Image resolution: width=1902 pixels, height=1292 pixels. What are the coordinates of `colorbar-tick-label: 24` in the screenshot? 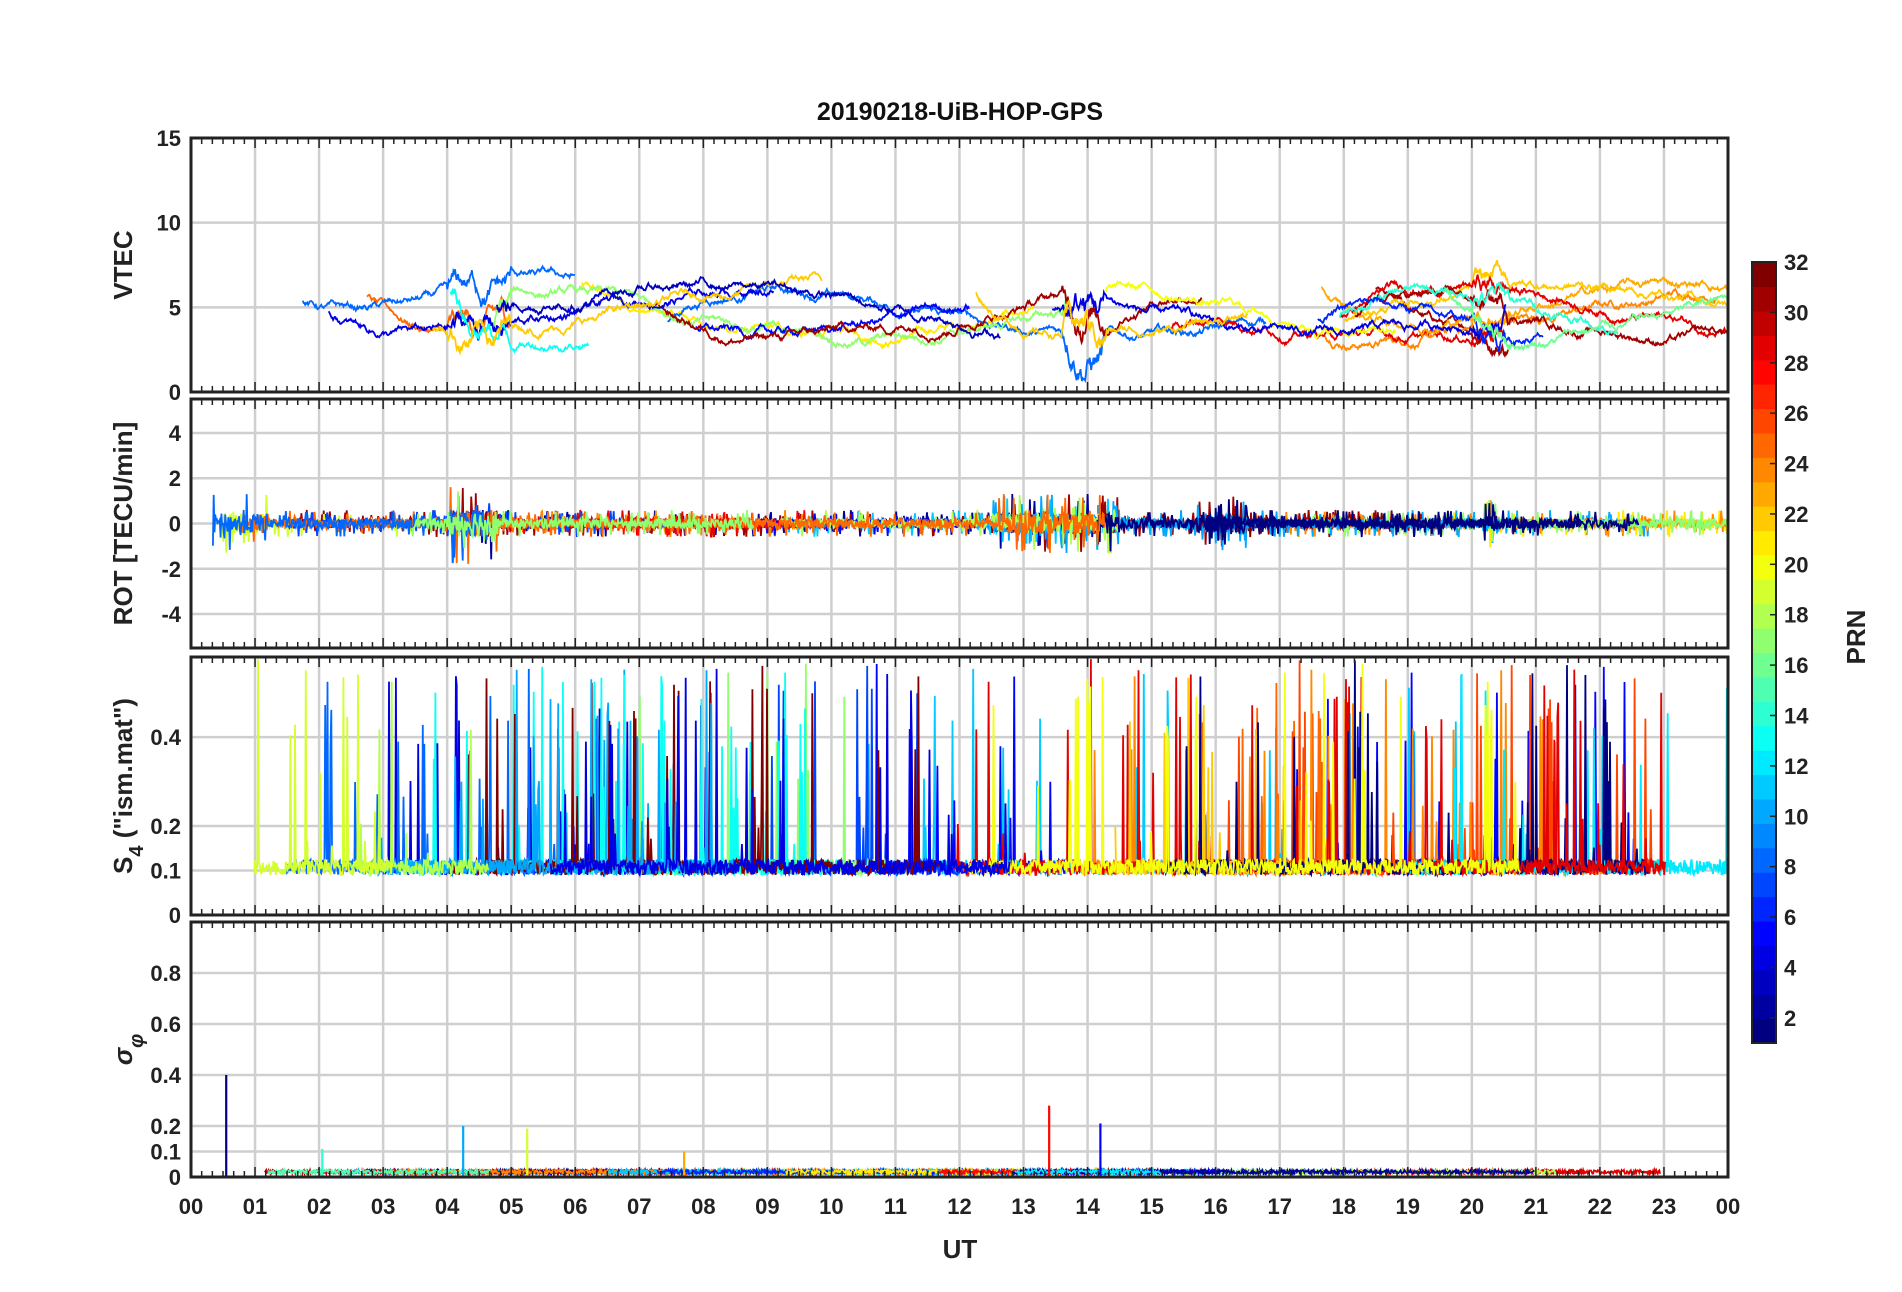 It's located at (1796, 464).